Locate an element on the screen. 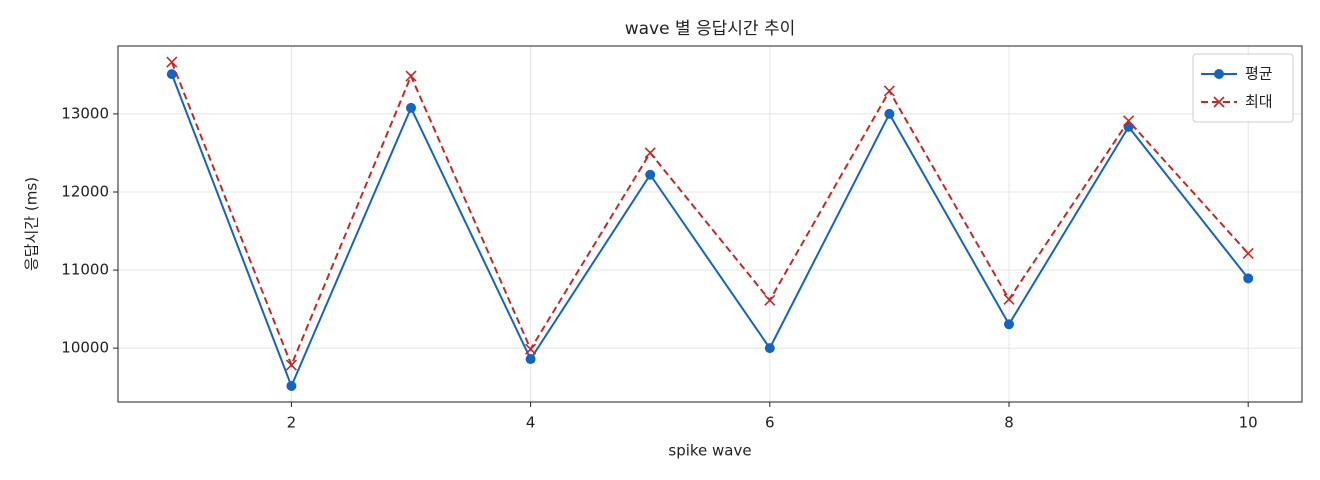 This screenshot has height=480, width=1320. y-tick-label: 11000 is located at coordinates (85, 270).